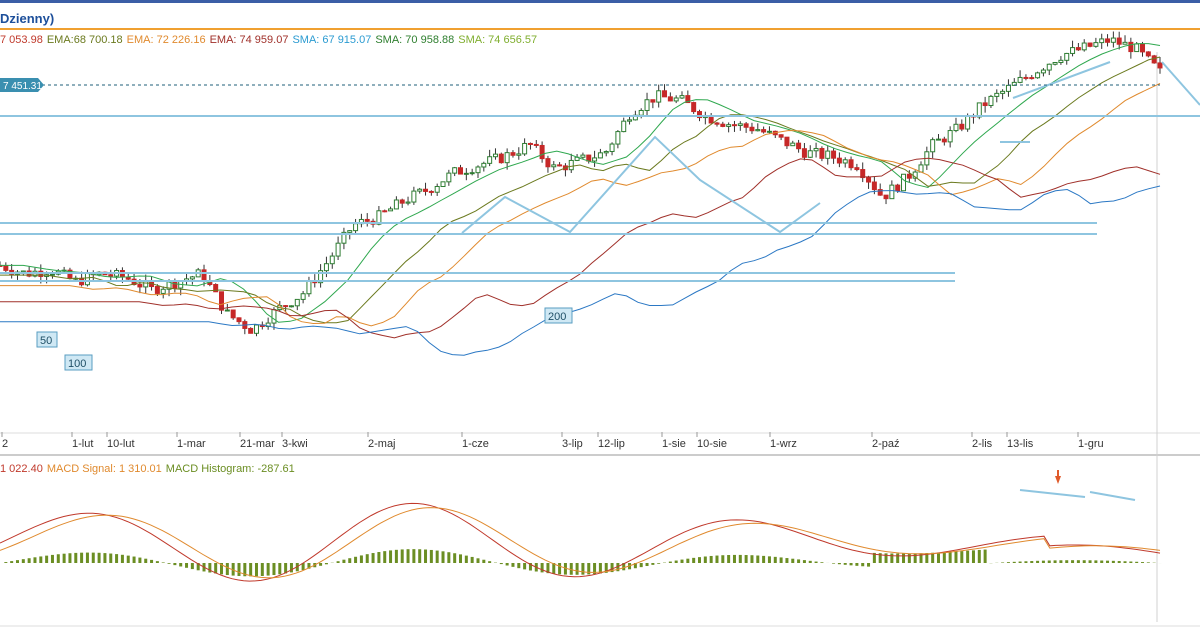 This screenshot has width=1200, height=630. I want to click on ma-label-box, so click(47, 339).